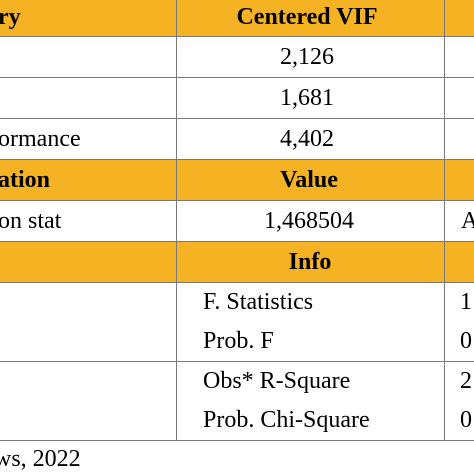 This screenshot has width=474, height=474. I want to click on heteroskedasticity-header-info: Info, so click(310, 262).